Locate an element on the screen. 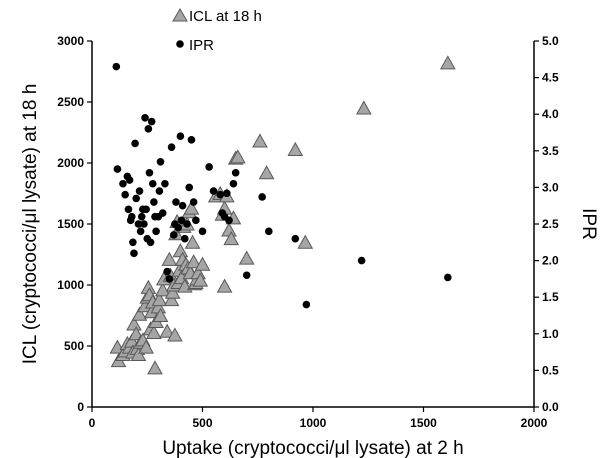  legend-label-ipr: IPR is located at coordinates (201, 45).